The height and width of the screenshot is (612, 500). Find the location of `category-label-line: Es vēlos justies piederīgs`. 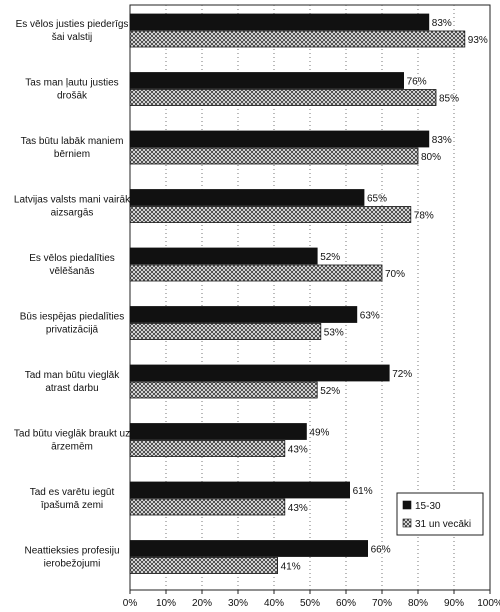

category-label-line: Es vēlos justies piederīgs is located at coordinates (72, 24).